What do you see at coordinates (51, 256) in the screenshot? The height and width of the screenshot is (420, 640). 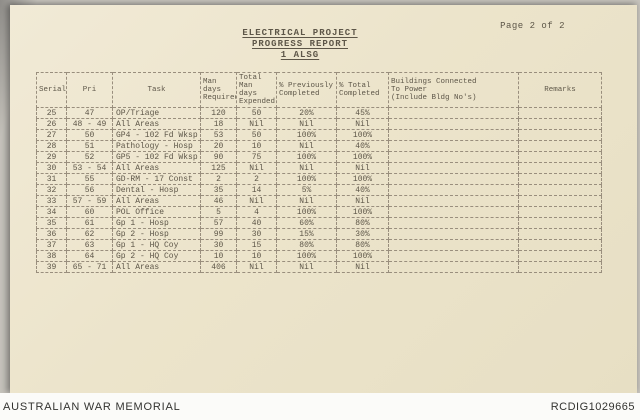 I see `table-cell: 38` at bounding box center [51, 256].